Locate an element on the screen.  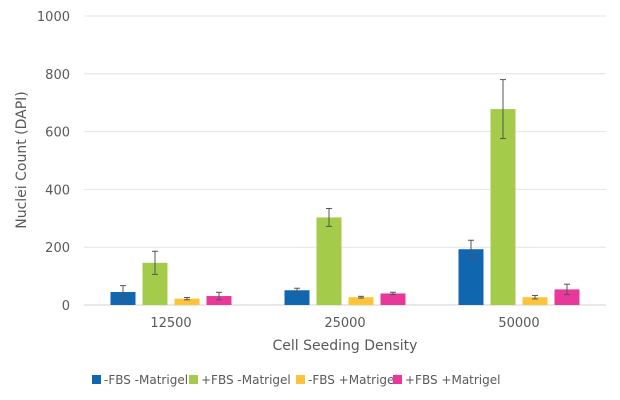
x-tick-label: 12500 is located at coordinates (170, 323).